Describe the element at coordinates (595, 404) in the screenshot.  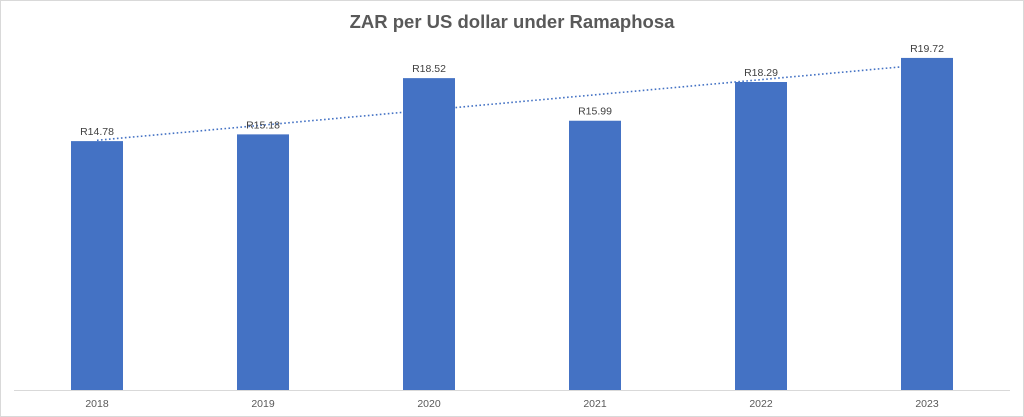
I see `x-tick-2021: 2021` at that location.